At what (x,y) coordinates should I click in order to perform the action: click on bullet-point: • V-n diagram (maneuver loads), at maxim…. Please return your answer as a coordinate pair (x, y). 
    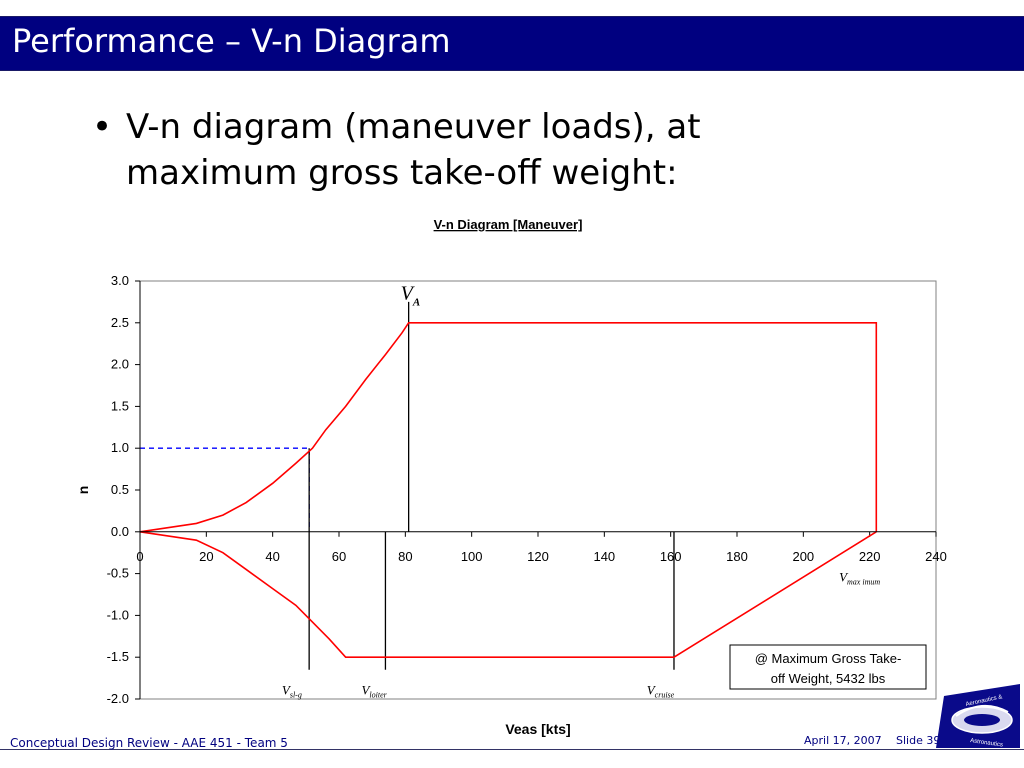
    Looking at the image, I should click on (452, 150).